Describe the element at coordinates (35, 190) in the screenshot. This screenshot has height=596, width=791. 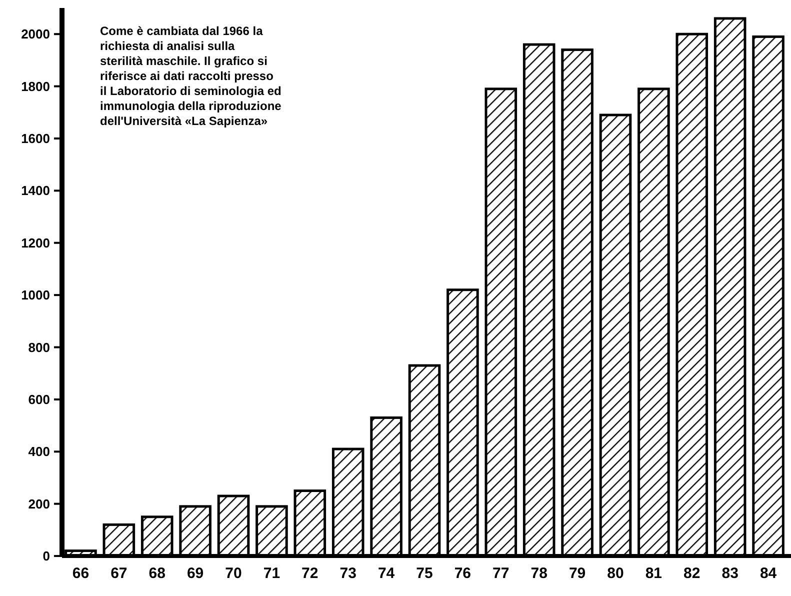
I see `y-tick-label: 1400` at that location.